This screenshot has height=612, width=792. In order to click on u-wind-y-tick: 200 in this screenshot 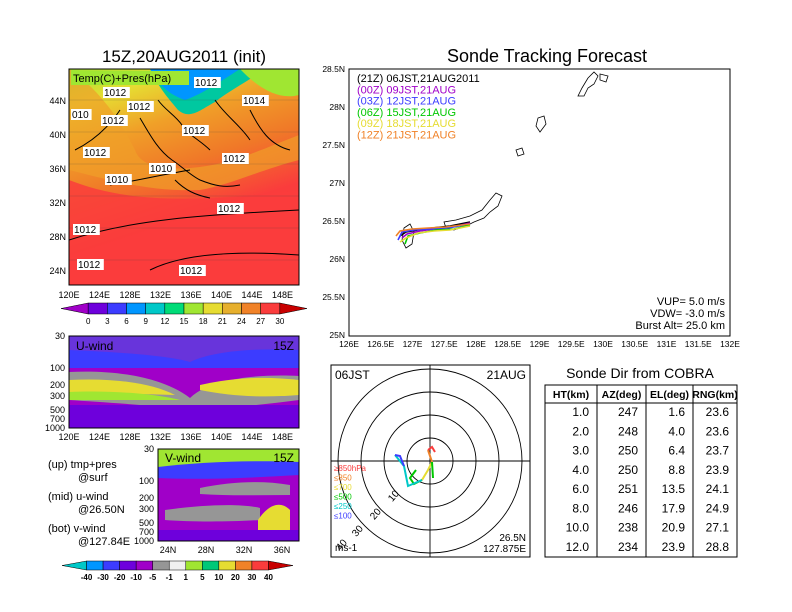, I will do `click(57, 385)`.